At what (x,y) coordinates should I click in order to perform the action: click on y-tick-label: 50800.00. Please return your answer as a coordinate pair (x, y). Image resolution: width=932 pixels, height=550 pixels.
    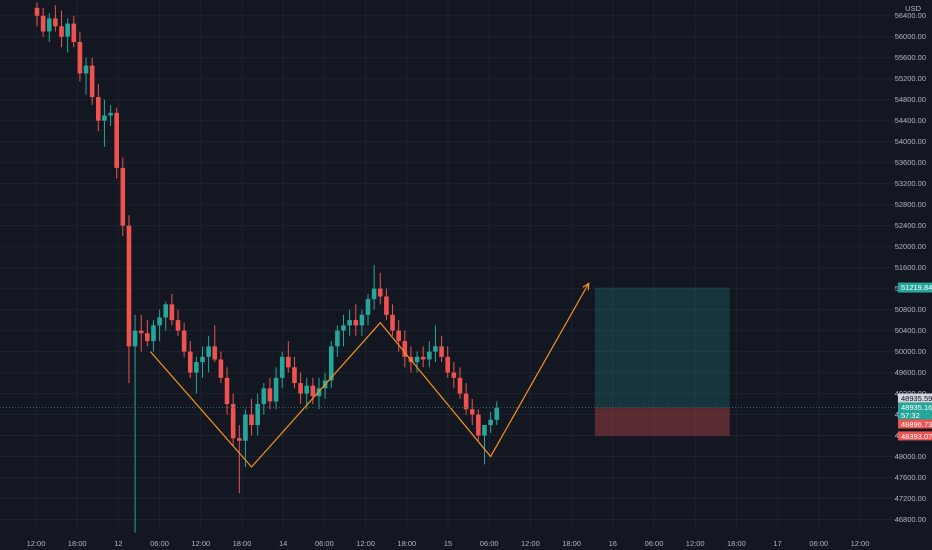
    Looking at the image, I should click on (910, 309).